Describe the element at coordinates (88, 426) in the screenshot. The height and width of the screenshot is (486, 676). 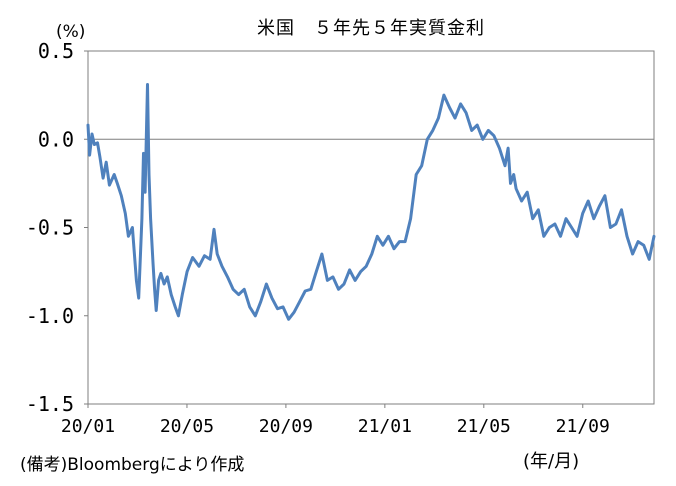
I see `x-tick-label: 20/01` at that location.